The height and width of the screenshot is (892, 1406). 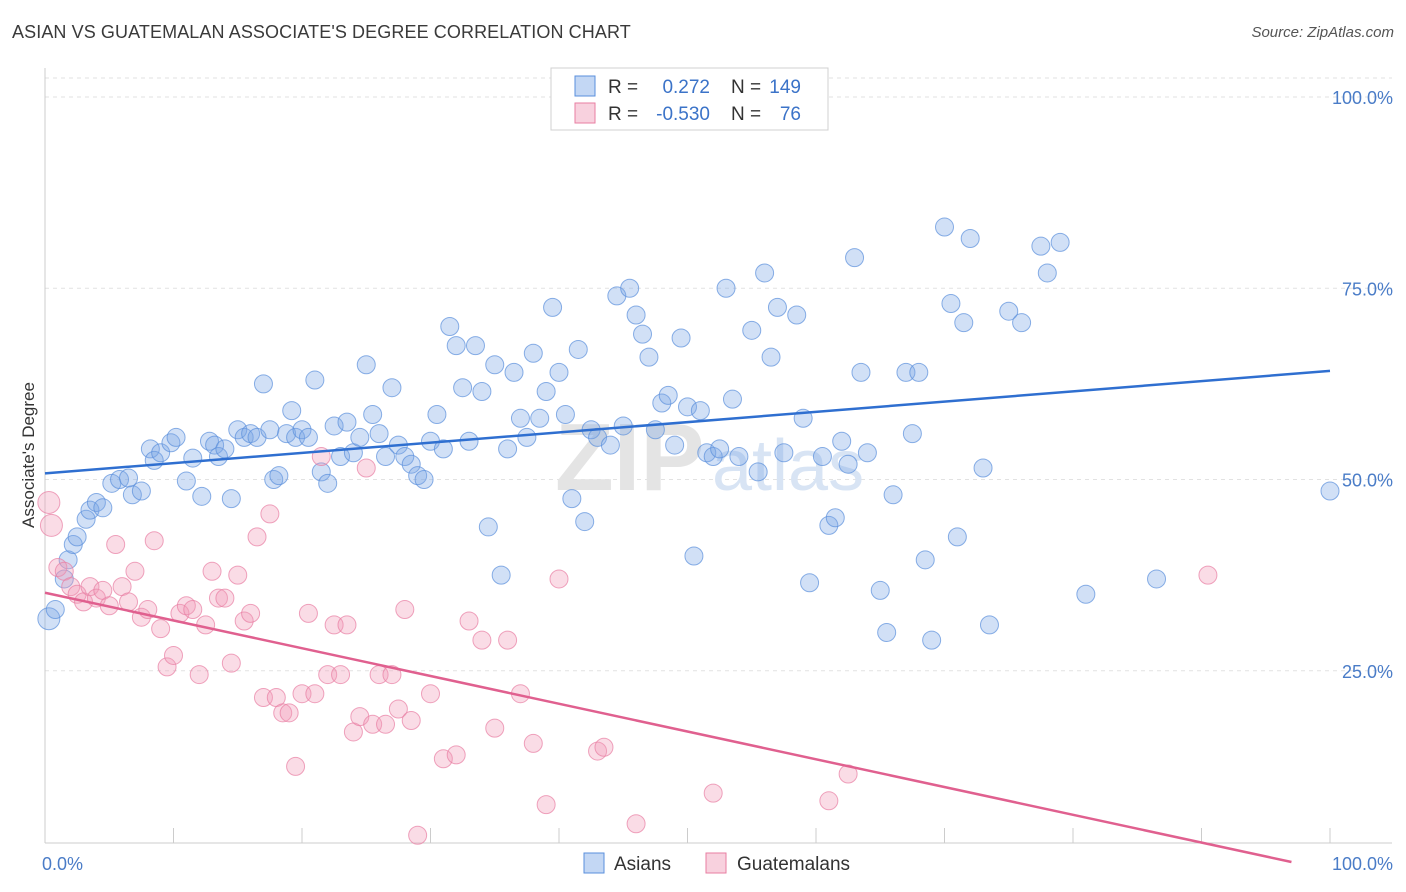 I want to click on y-tick-label-3: 25.0%, so click(x=1367, y=672).